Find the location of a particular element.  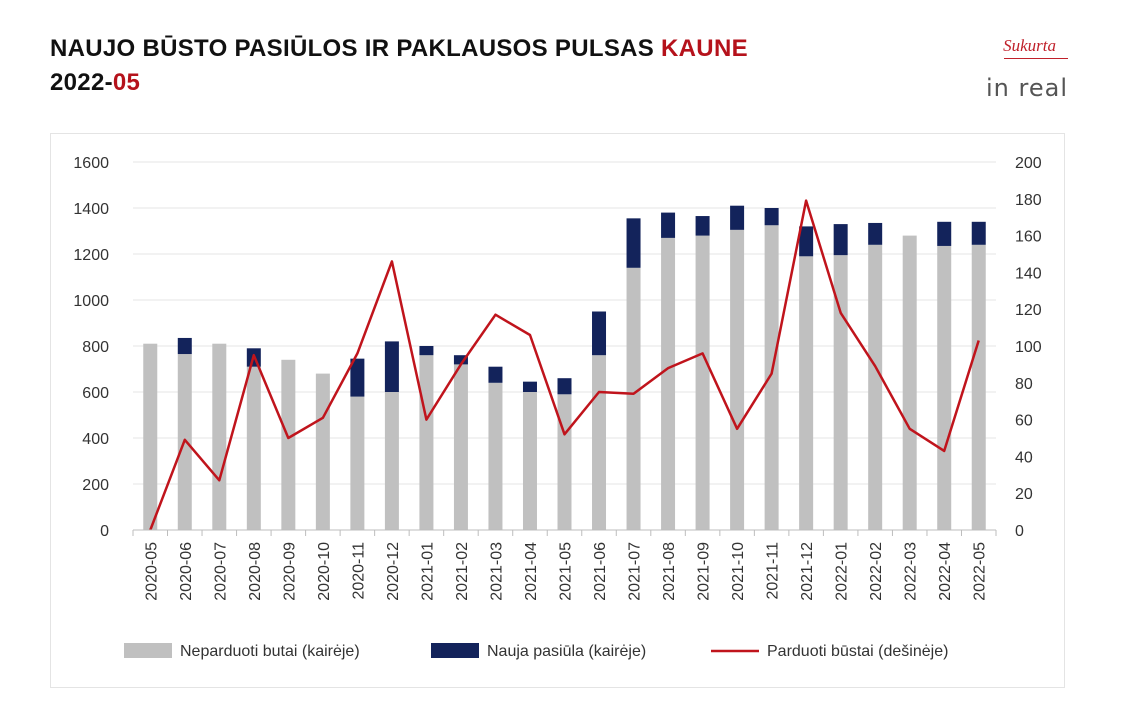

y-left-tick-label: 1600 is located at coordinates (91, 163).